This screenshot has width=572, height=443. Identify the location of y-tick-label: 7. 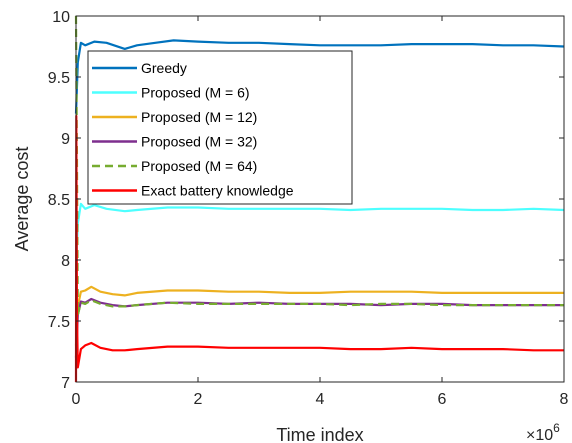
(65, 383).